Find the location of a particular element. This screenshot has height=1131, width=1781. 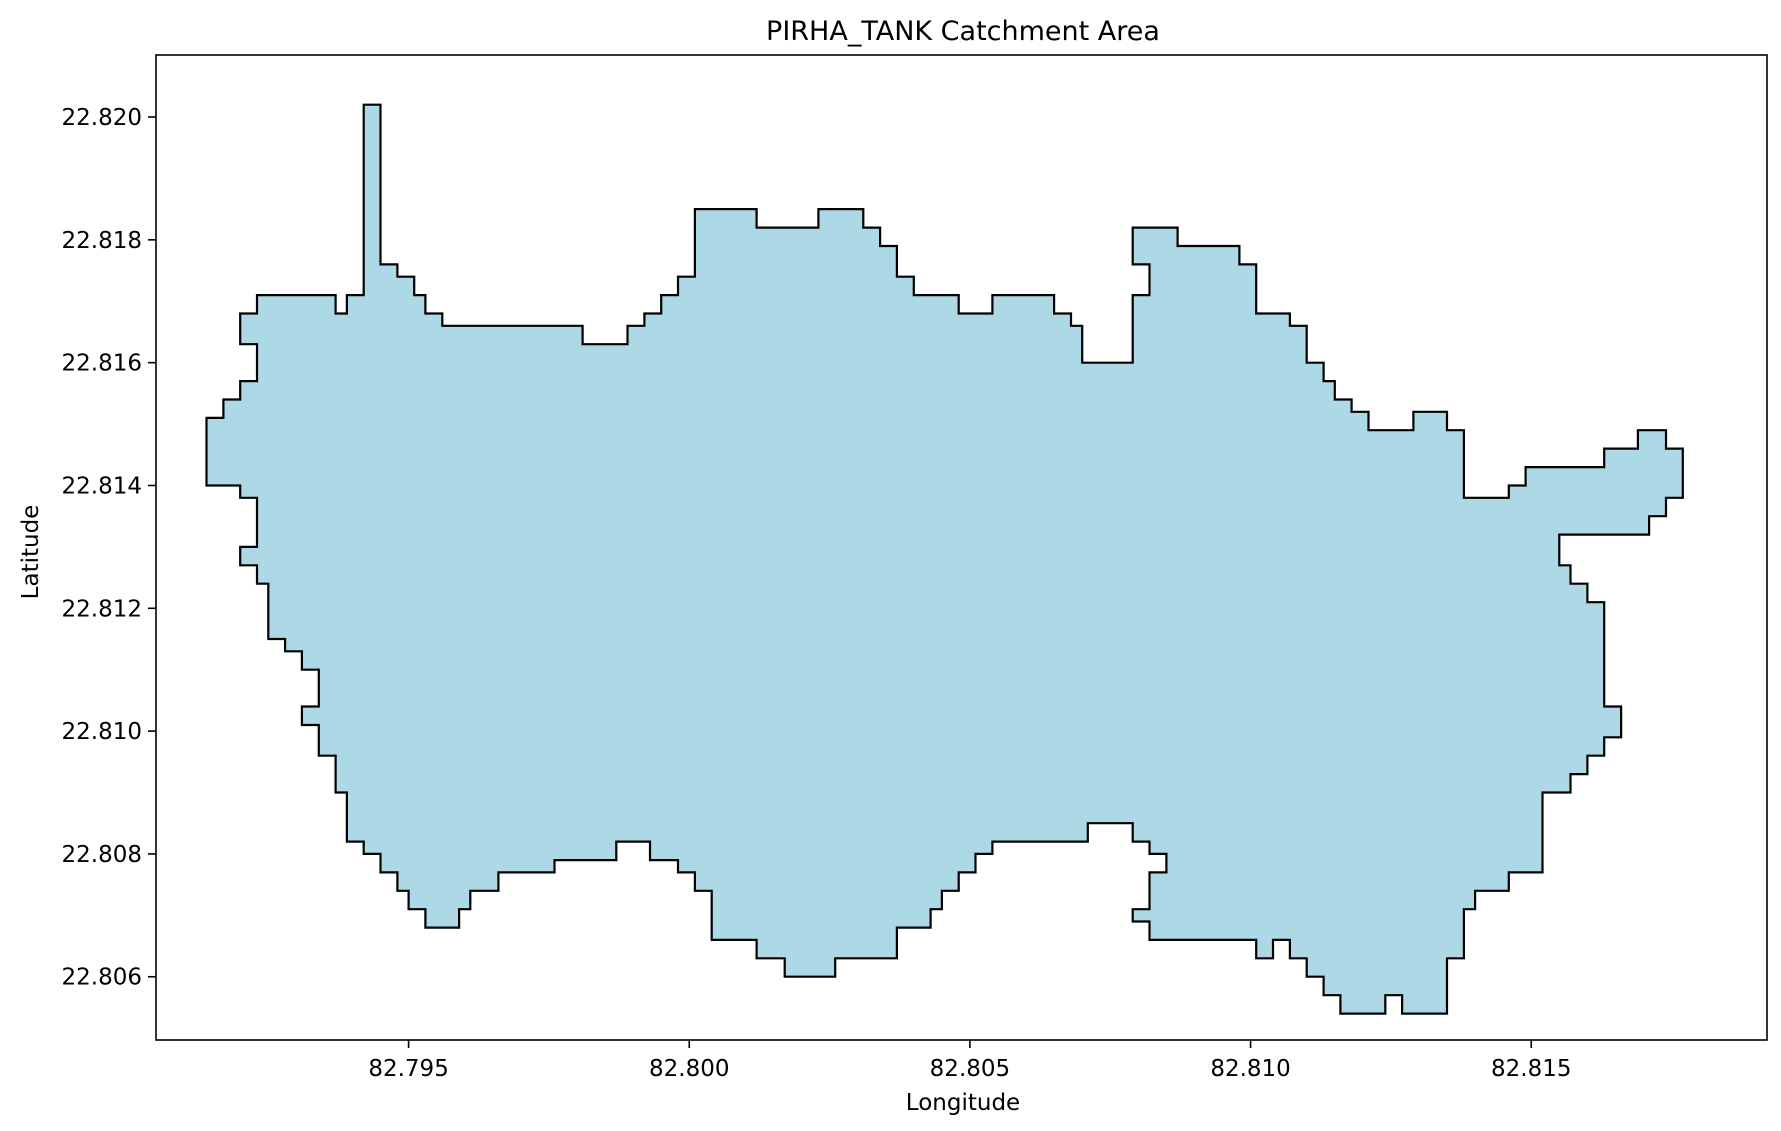

y-tick-label: 22.812 is located at coordinates (102, 609).